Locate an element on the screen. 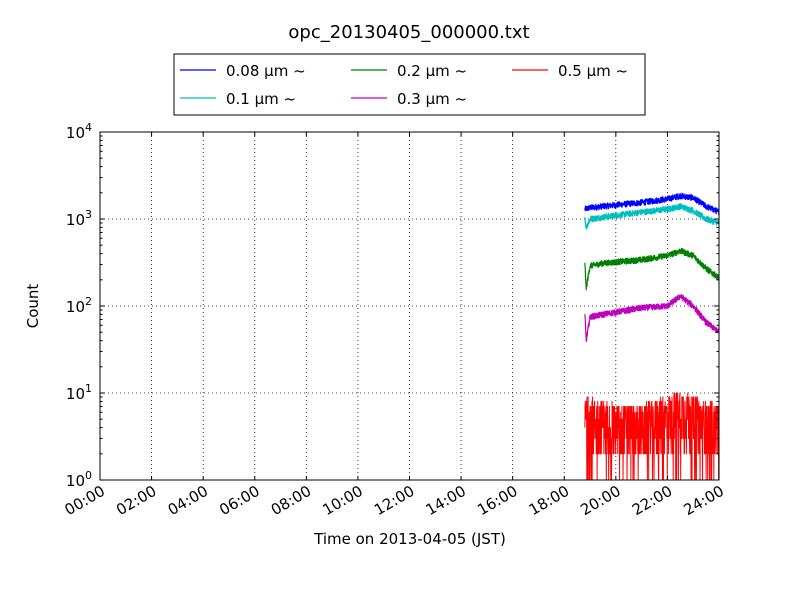  legend-label: 0.1 μm ~ is located at coordinates (261, 99).